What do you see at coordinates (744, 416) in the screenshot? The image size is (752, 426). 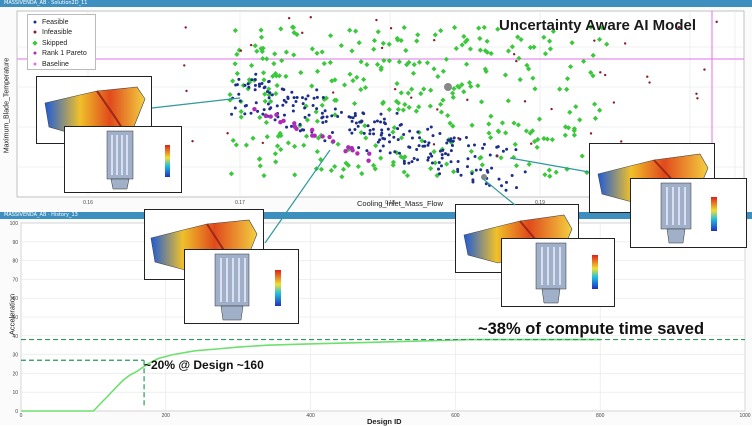 I see `x-tick-label: 1000` at bounding box center [744, 416].